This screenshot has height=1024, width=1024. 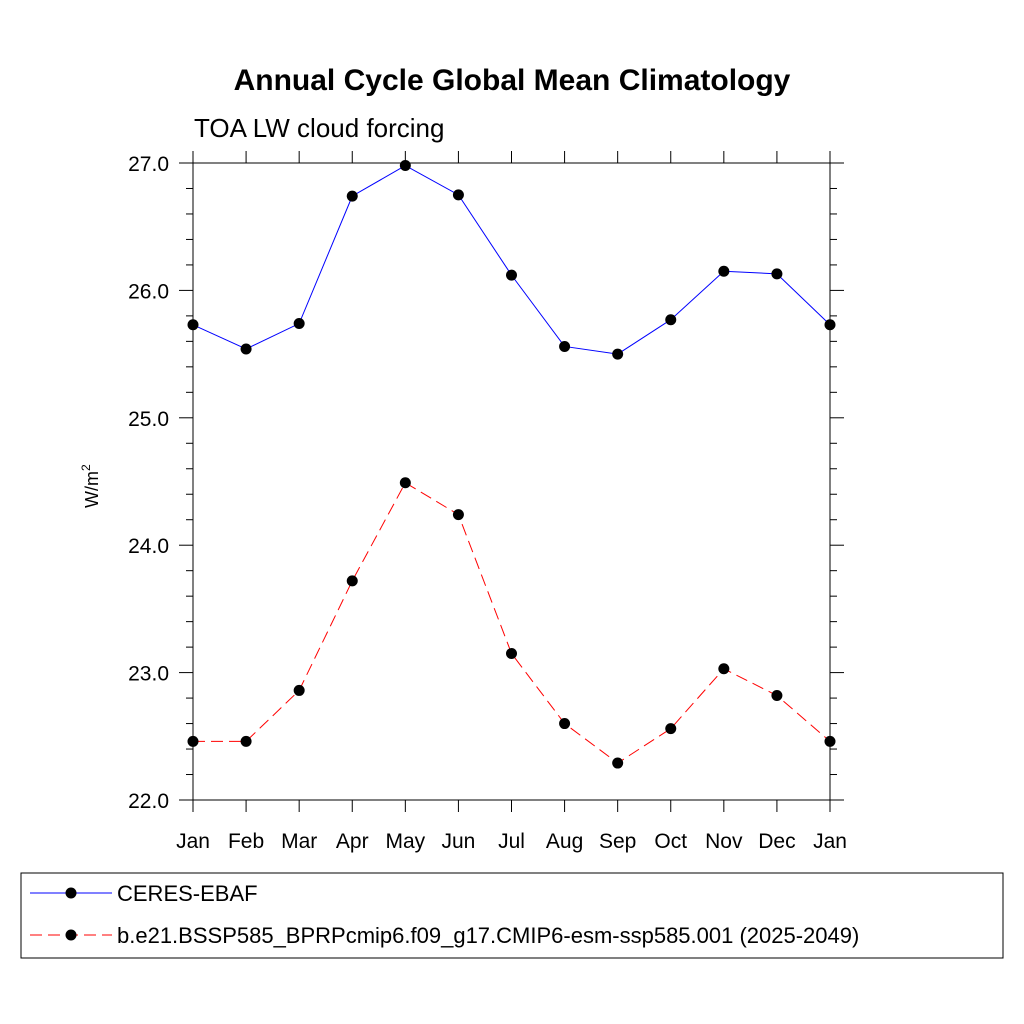 I want to click on y-axis-label-superscript: 2, so click(x=86, y=467).